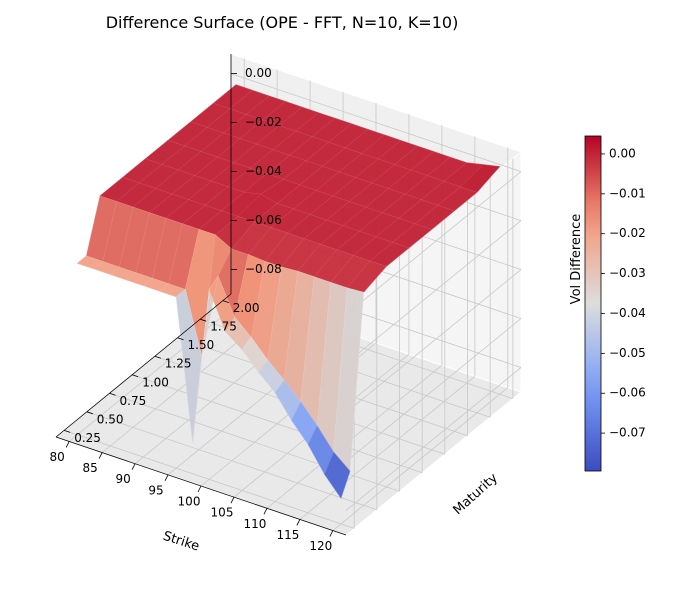 The image size is (700, 600). Describe the element at coordinates (155, 490) in the screenshot. I see `x-tick-label: 95` at that location.